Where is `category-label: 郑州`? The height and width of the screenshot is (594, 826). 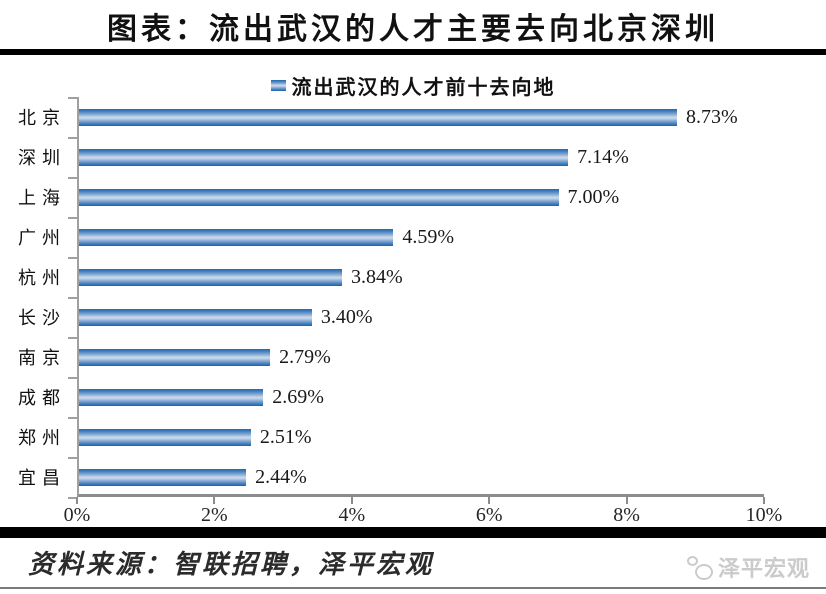 category-label: 郑州 is located at coordinates (42, 438).